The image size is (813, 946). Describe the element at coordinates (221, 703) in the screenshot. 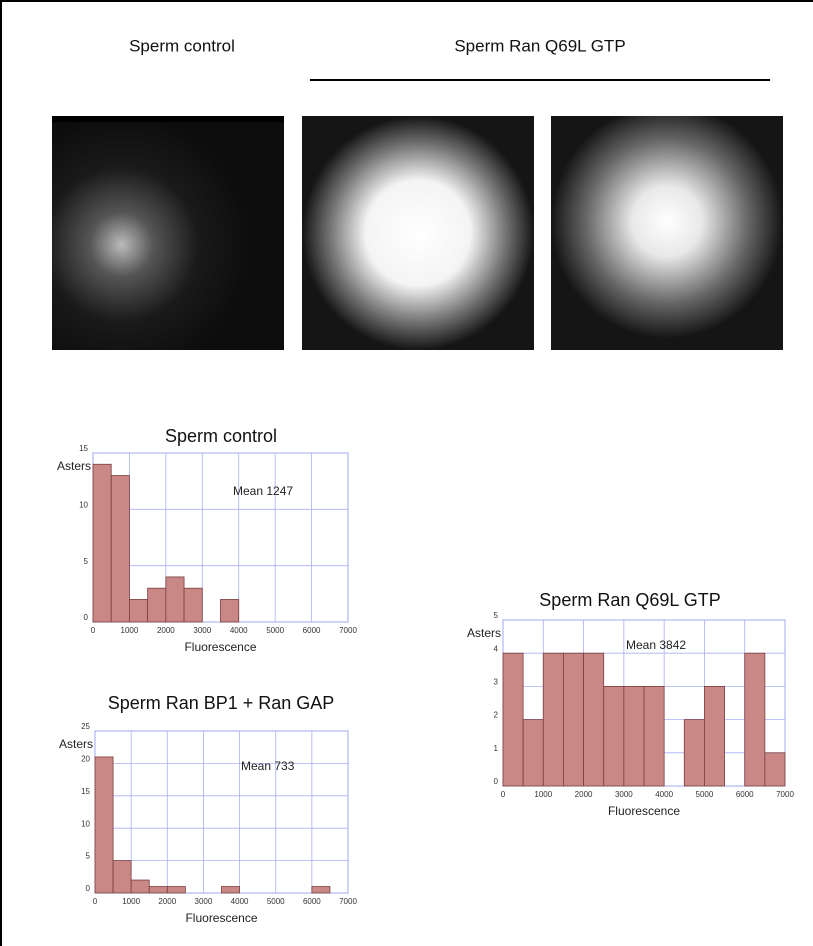

I see `chart-title: Sperm Ran BP1 + Ran GAP` at that location.